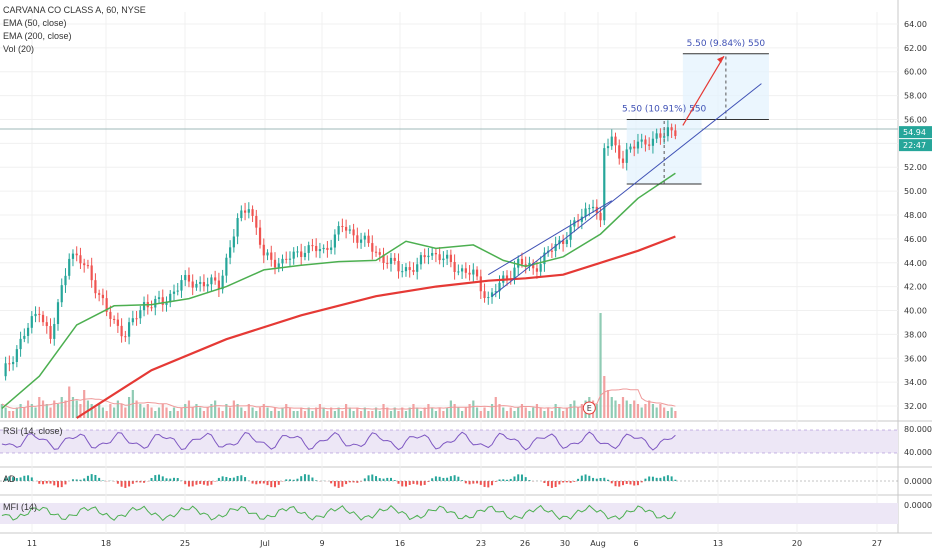 The height and width of the screenshot is (550, 932). Describe the element at coordinates (9, 479) in the screenshot. I see `ad-label: AD` at that location.